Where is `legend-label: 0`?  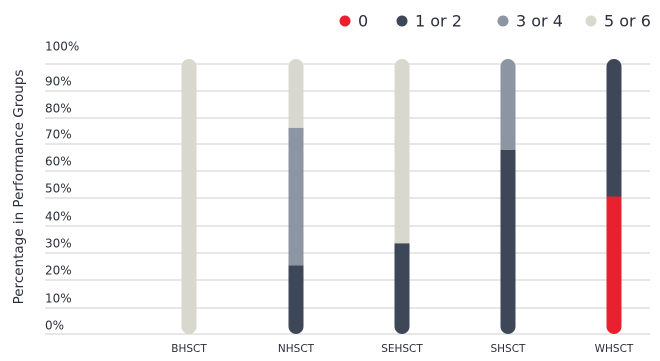 legend-label: 0 is located at coordinates (363, 21).